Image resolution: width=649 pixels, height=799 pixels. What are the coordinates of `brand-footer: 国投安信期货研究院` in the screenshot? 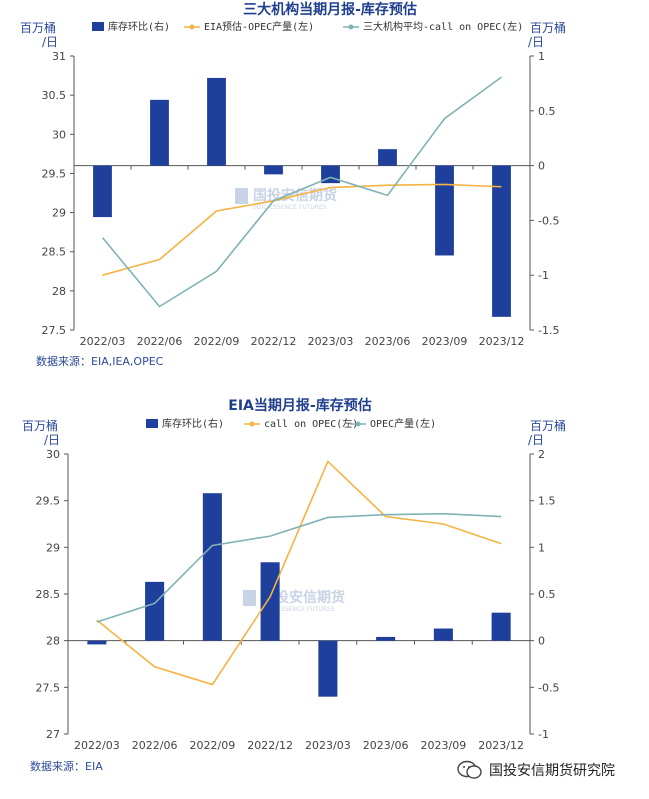 It's located at (536, 770).